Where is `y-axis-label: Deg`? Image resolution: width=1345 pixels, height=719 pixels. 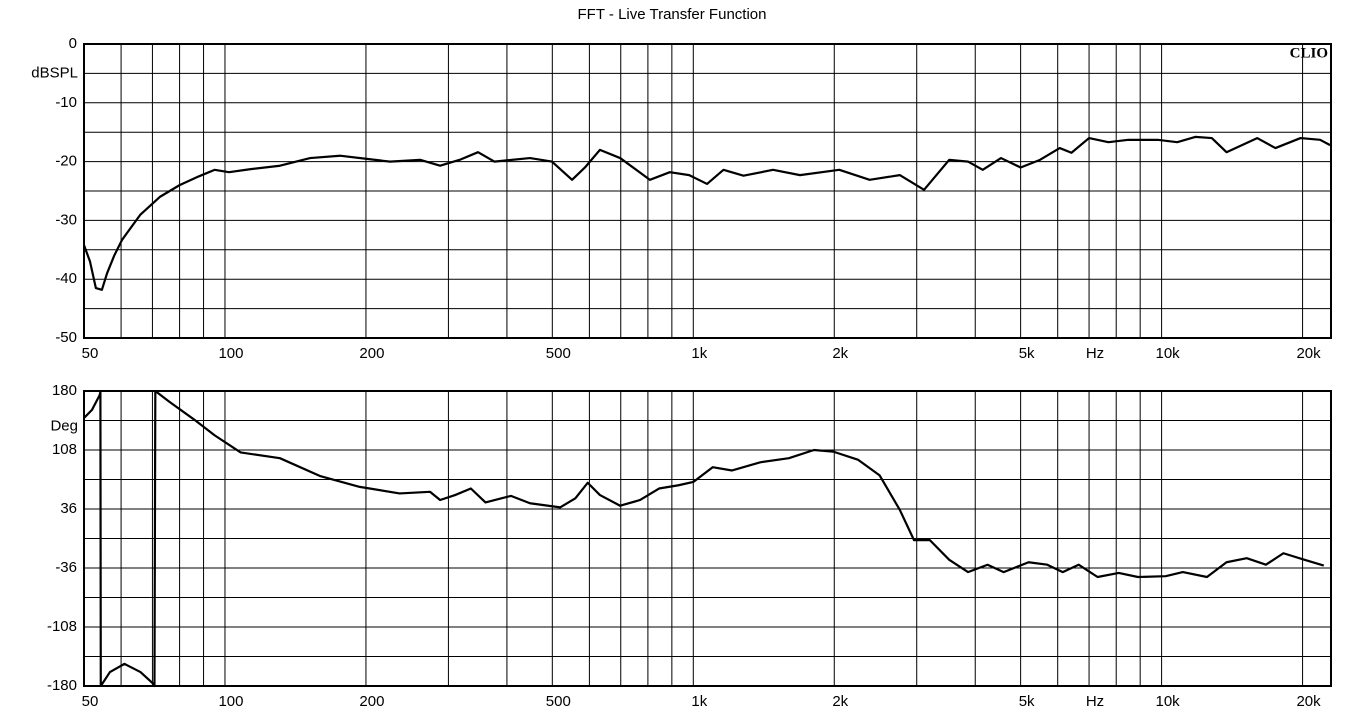
y-axis-label: Deg is located at coordinates (64, 425).